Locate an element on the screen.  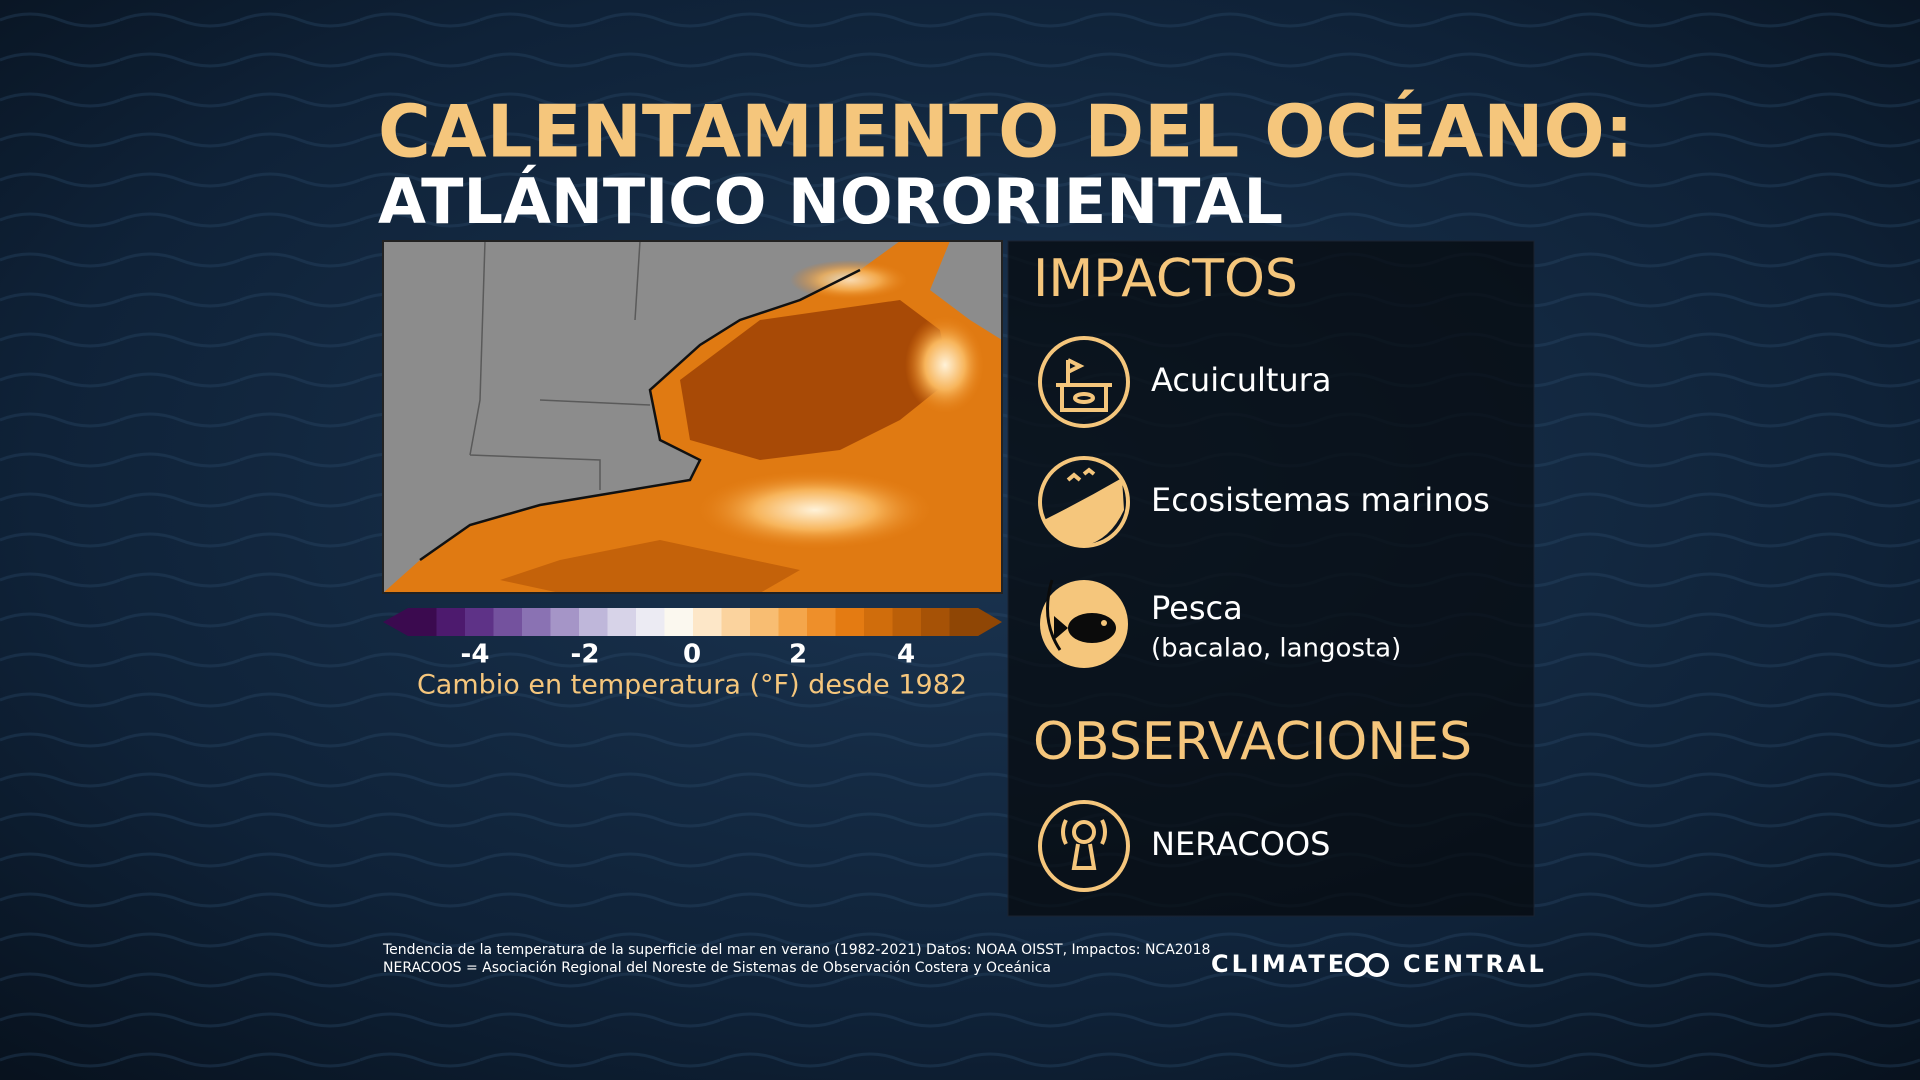
colorbar-tick-label: -4 is located at coordinates (475, 655).